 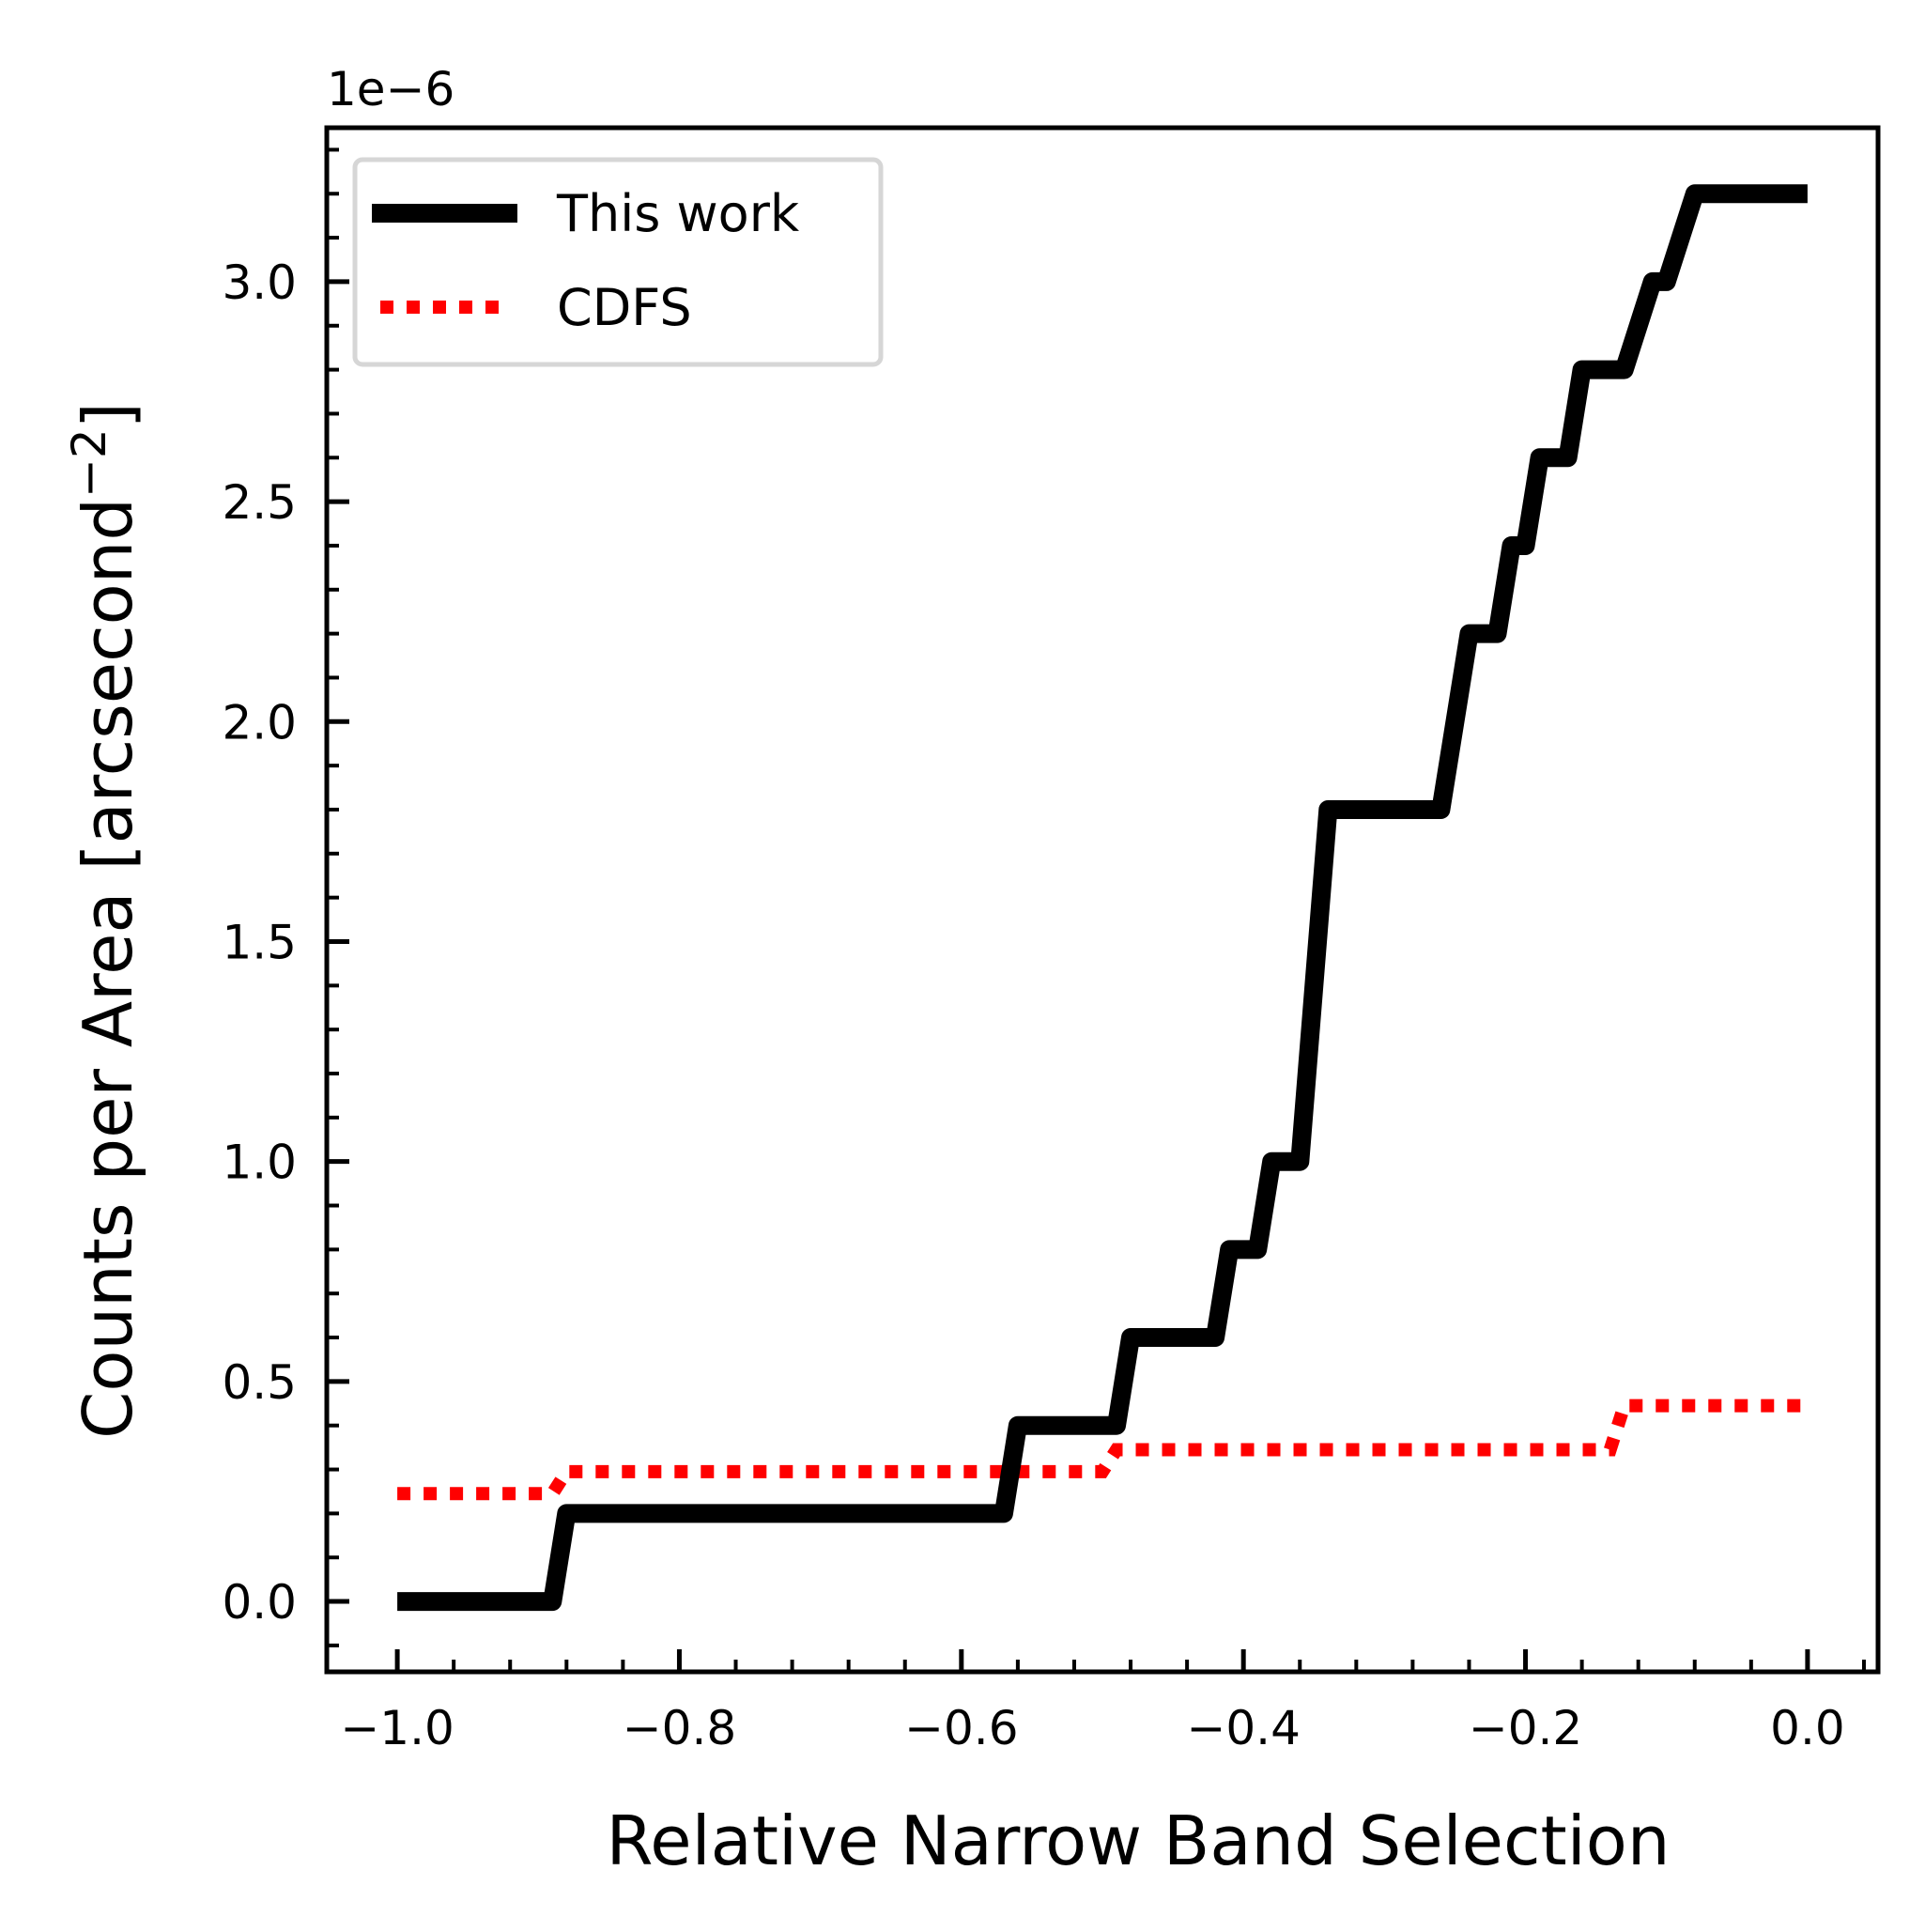 What do you see at coordinates (259, 722) in the screenshot?
I see `y-tick-label: 2.0` at bounding box center [259, 722].